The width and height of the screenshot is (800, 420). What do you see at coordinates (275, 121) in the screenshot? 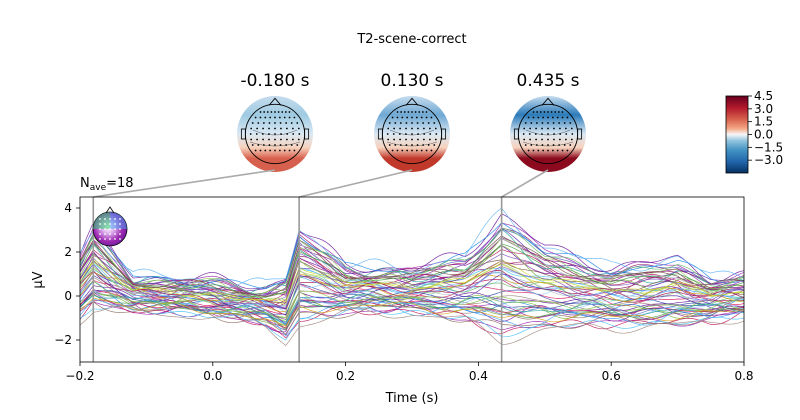
I see `topomap: -0.180 s` at bounding box center [275, 121].